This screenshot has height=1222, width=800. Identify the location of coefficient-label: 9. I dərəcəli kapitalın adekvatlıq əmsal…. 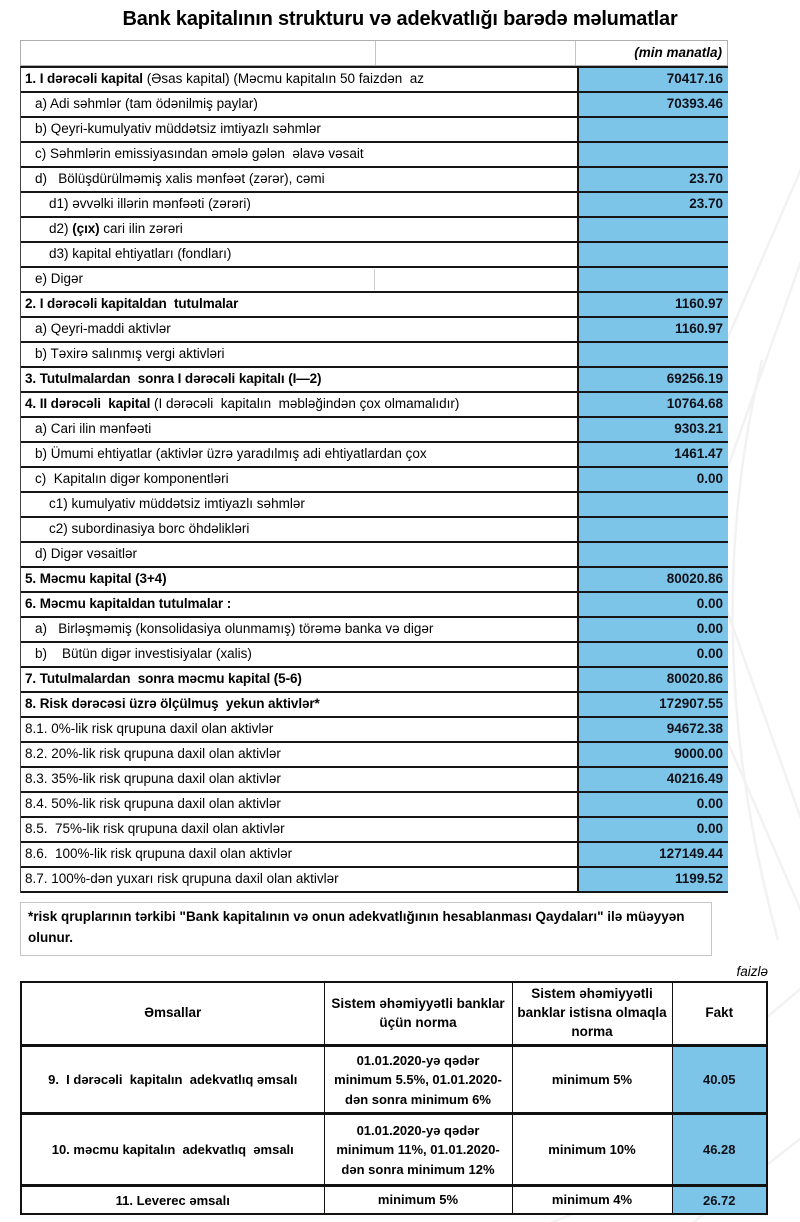
(172, 1080).